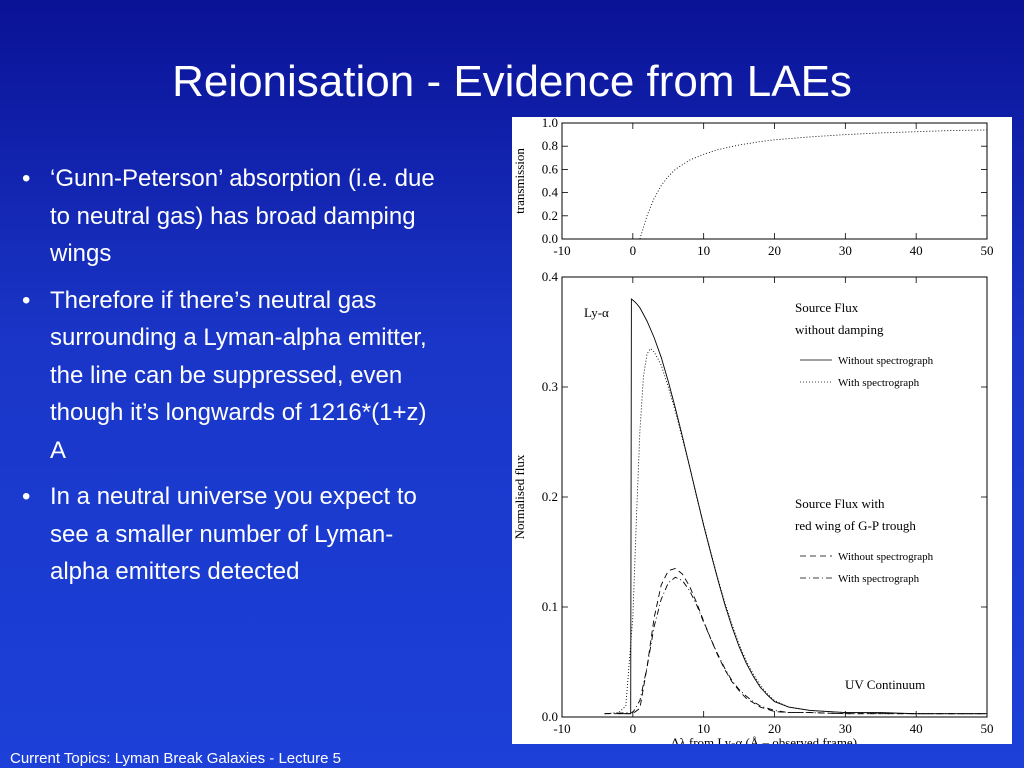 The height and width of the screenshot is (768, 1024). Describe the element at coordinates (855, 525) in the screenshot. I see `group2-title-line2: red wing of G-P trough` at that location.